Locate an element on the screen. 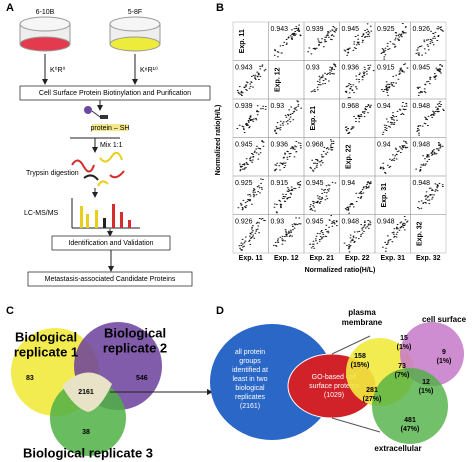 This screenshot has width=474, height=462. step: Metastasis-associated Candidate Proteins is located at coordinates (110, 279).